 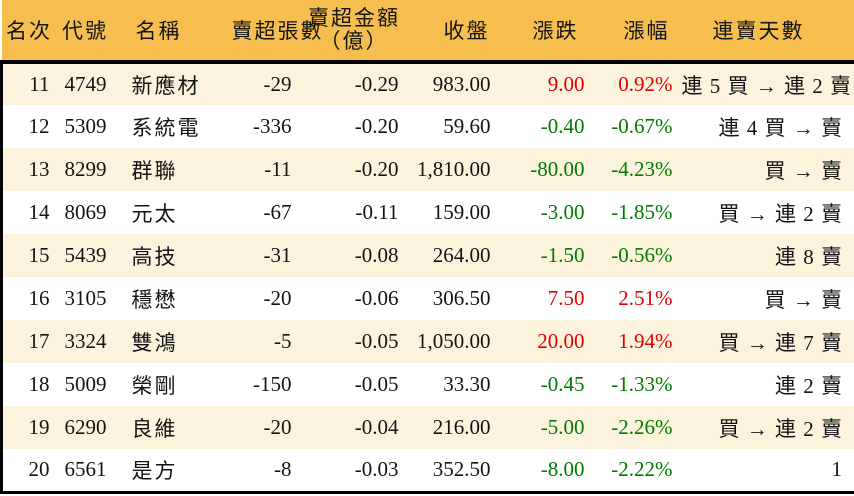 I want to click on cell-rank: 11, so click(x=28, y=83).